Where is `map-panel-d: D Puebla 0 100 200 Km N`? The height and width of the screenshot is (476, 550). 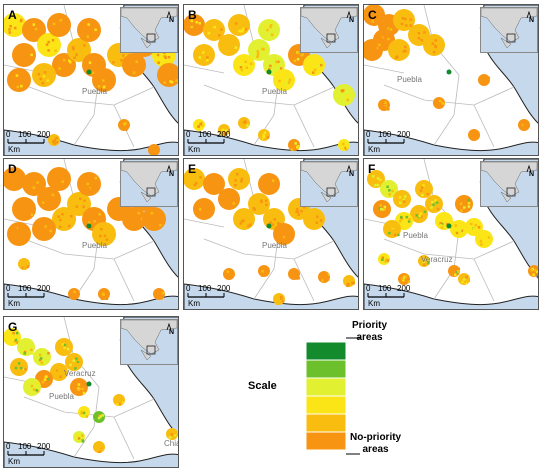 map-panel-d: D Puebla 0 100 200 Km N is located at coordinates (91, 234).